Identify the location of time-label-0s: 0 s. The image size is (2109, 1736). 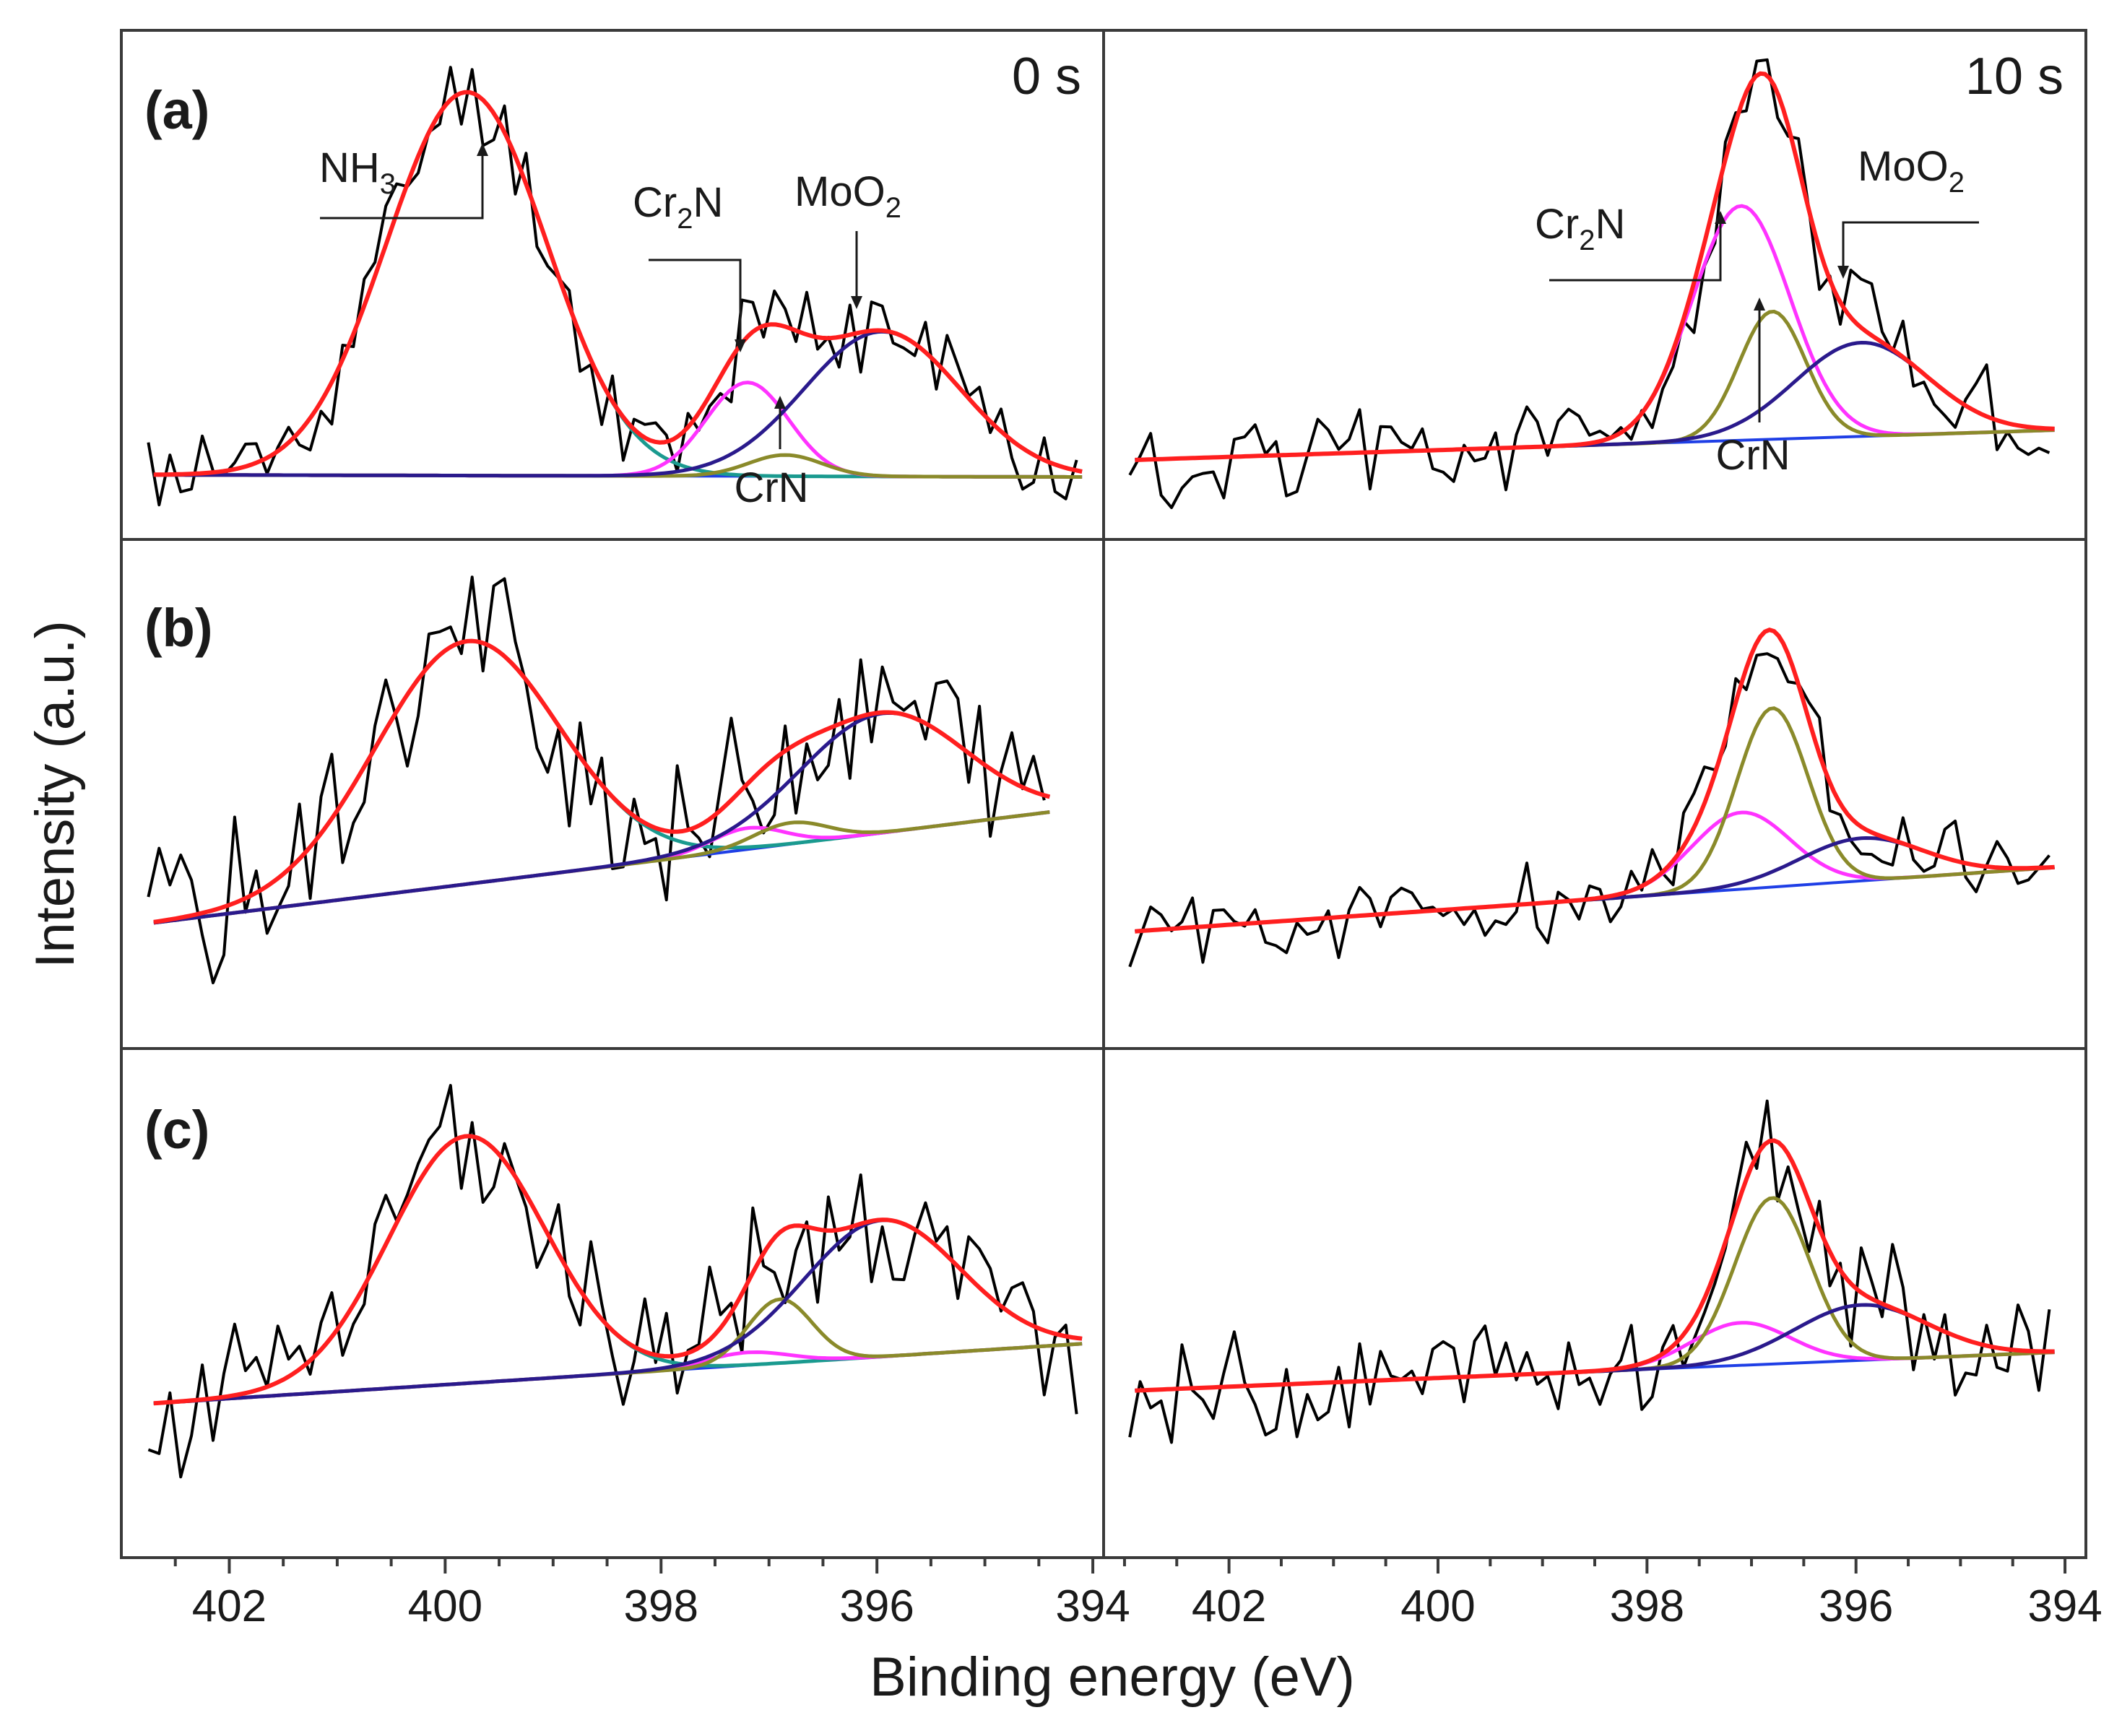
(1046, 76).